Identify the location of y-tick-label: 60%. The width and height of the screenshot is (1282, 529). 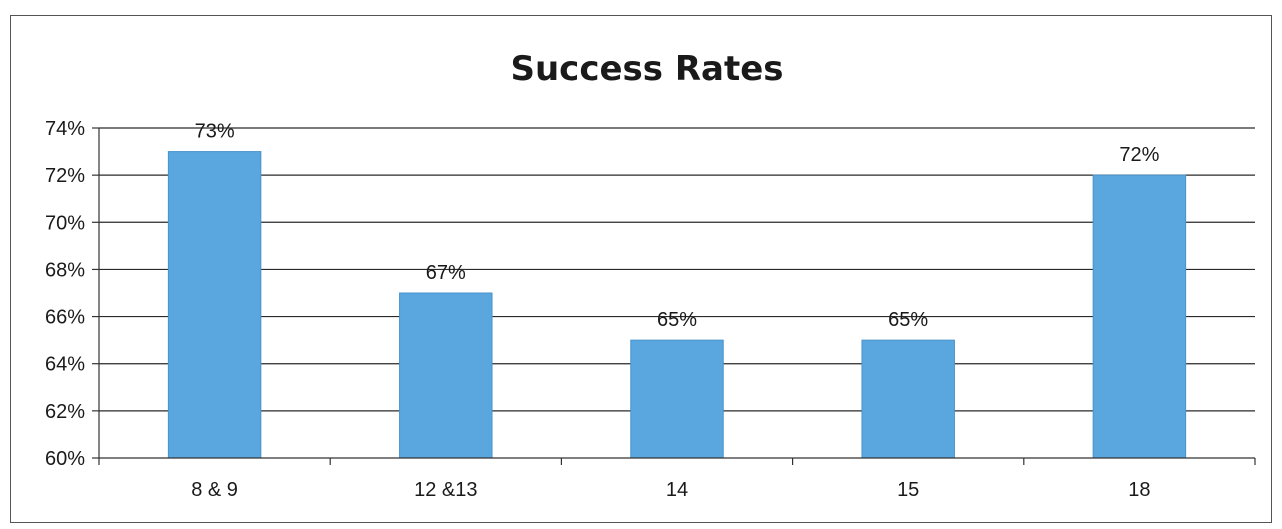
(65, 459).